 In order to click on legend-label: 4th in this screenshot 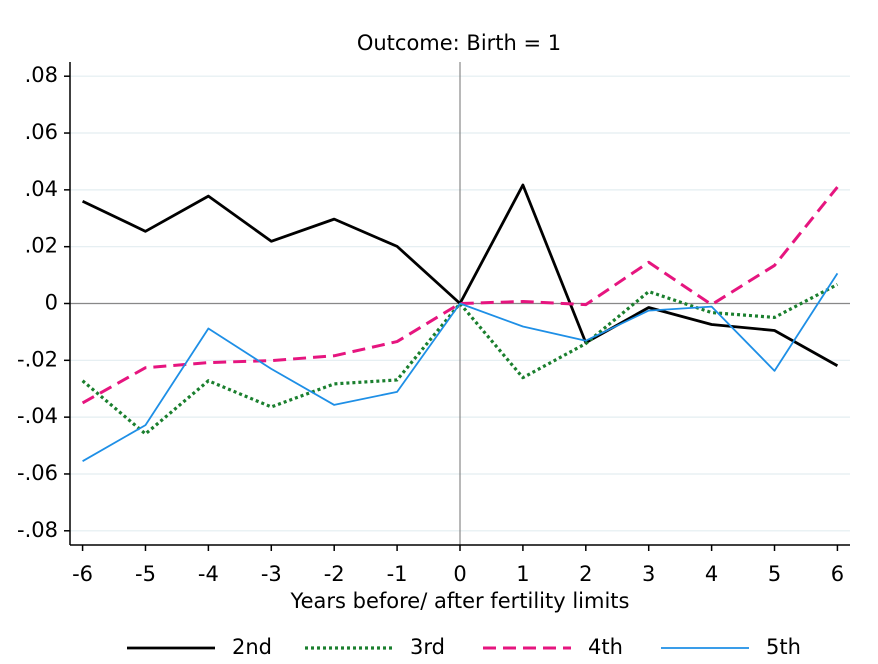, I will do `click(605, 647)`.